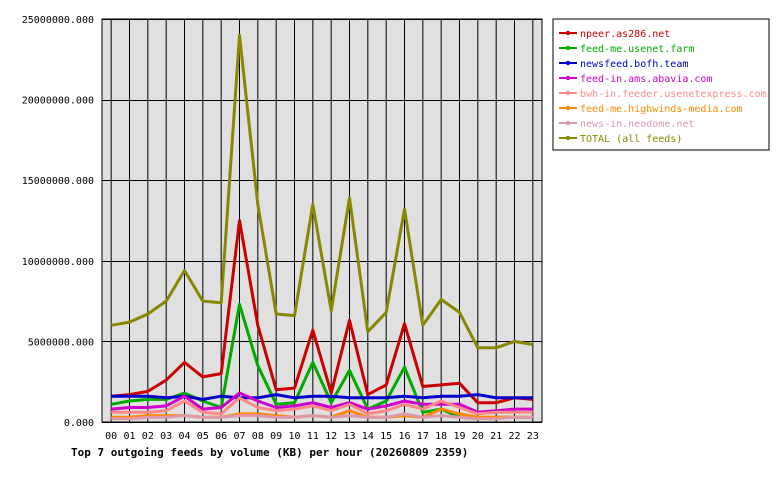 The height and width of the screenshot is (480, 780). I want to click on x-tick-label: 21, so click(496, 436).